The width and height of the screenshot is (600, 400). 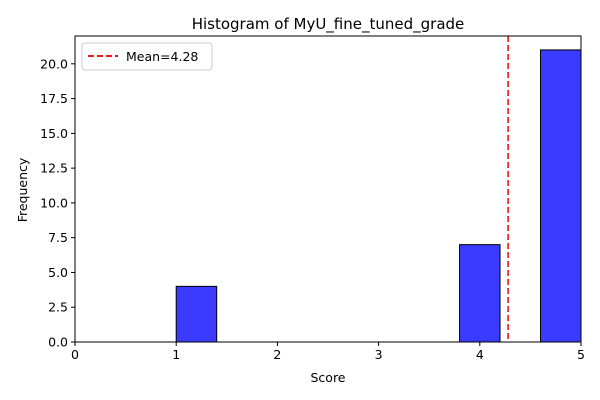 I want to click on y-tick-label: 12.5, so click(x=54, y=168).